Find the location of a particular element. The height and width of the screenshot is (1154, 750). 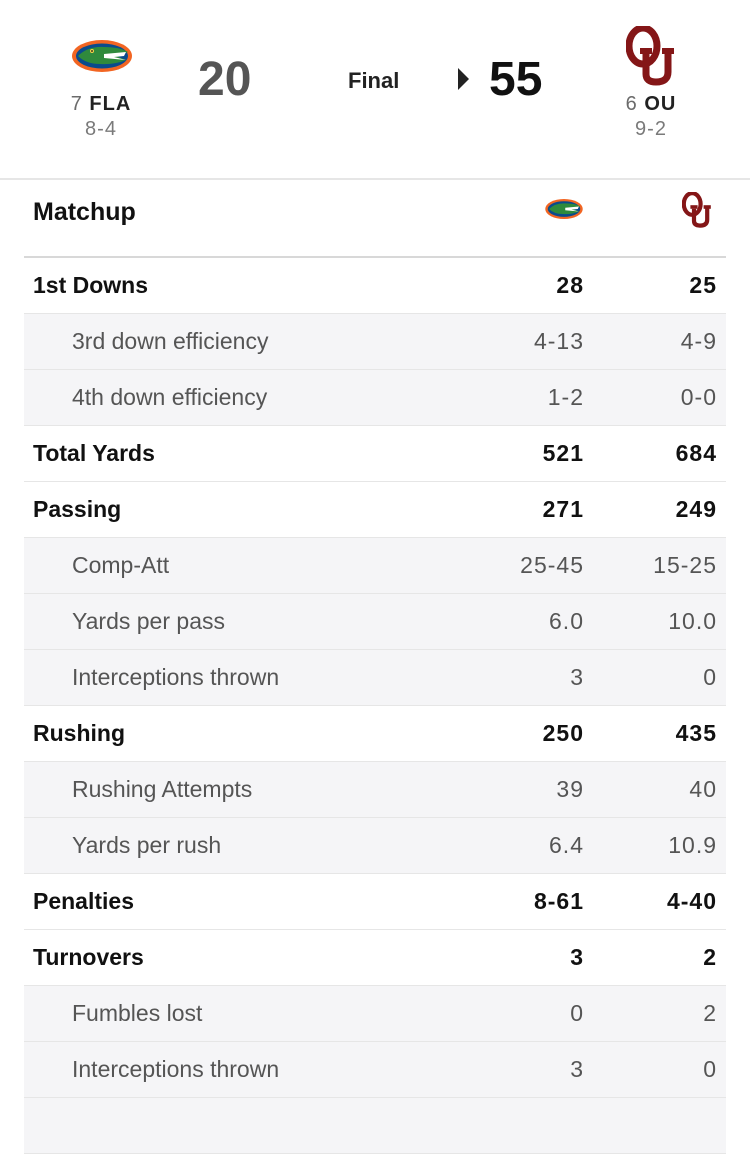

home-rank: 6 is located at coordinates (631, 104).